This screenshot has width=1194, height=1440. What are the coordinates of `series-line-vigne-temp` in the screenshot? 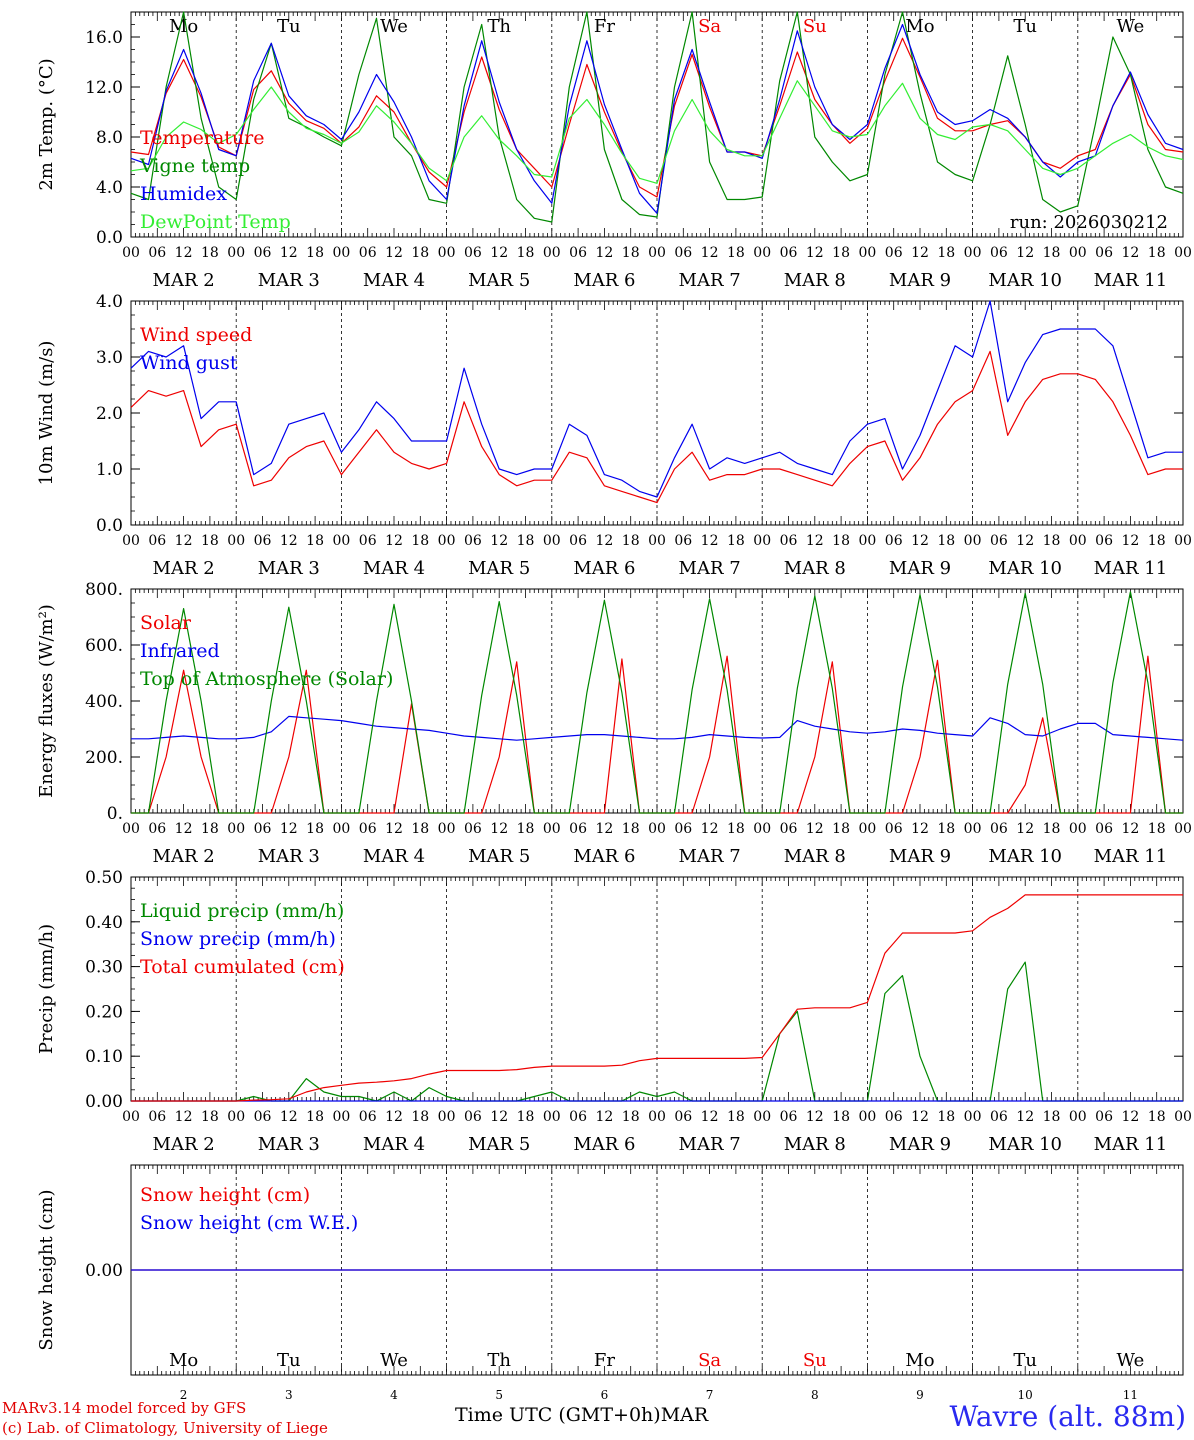 It's located at (657, 117).